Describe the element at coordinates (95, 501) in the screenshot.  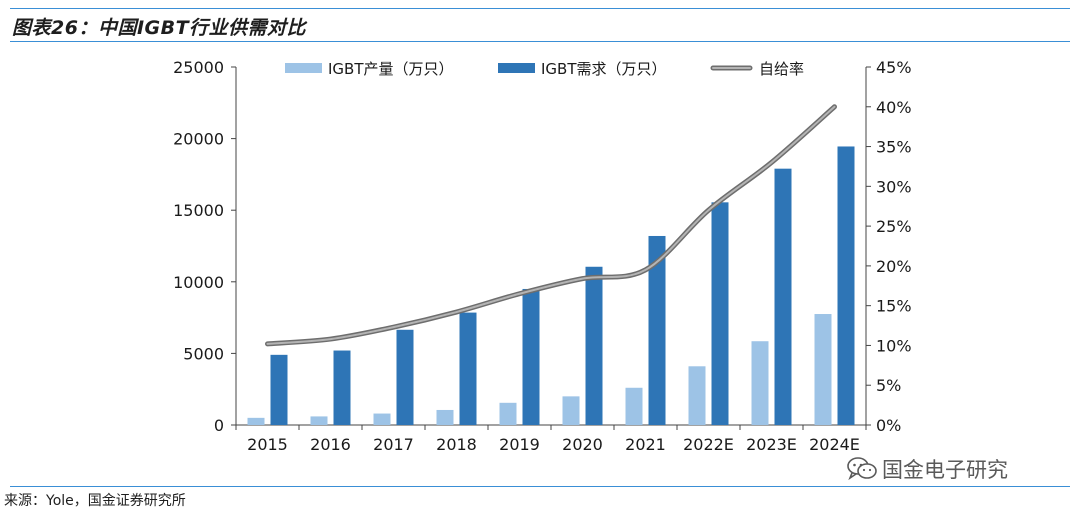
I see `source-note: 来源：Yole，国金证券研究所` at that location.